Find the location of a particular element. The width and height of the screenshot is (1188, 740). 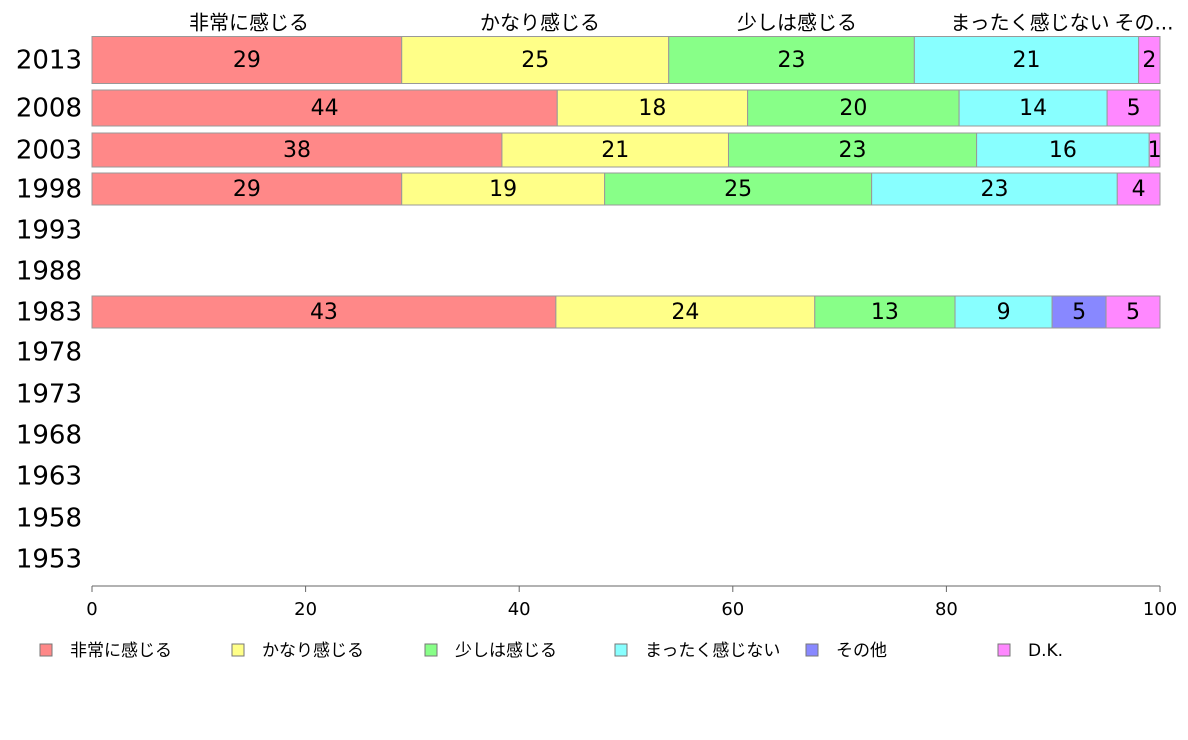

year-label: 1988 is located at coordinates (49, 272).